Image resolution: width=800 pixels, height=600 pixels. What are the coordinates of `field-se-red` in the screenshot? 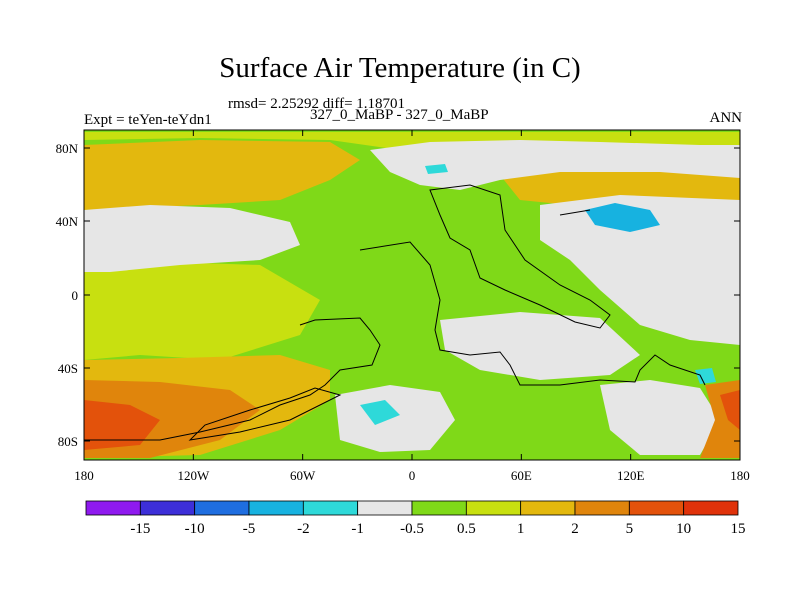 It's located at (730, 410).